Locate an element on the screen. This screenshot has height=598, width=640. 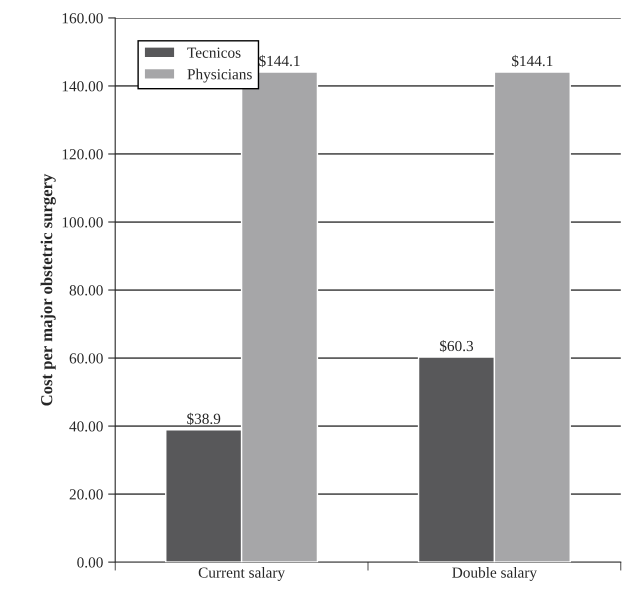
y-tick-label: 40.00 is located at coordinates (86, 426).